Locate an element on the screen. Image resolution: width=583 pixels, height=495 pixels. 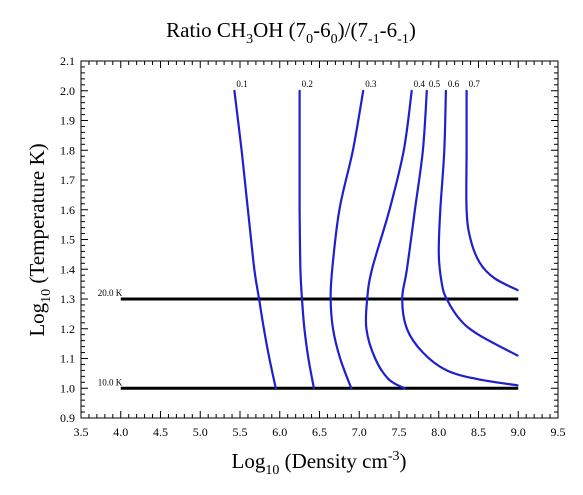
y-tick-label: 1.8 is located at coordinates (67, 150).